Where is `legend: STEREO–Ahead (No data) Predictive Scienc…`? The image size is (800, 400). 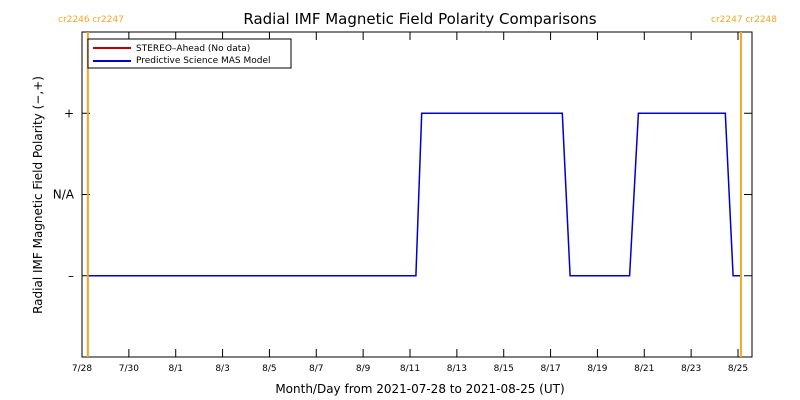 legend: STEREO–Ahead (No data) Predictive Scienc… is located at coordinates (189, 53).